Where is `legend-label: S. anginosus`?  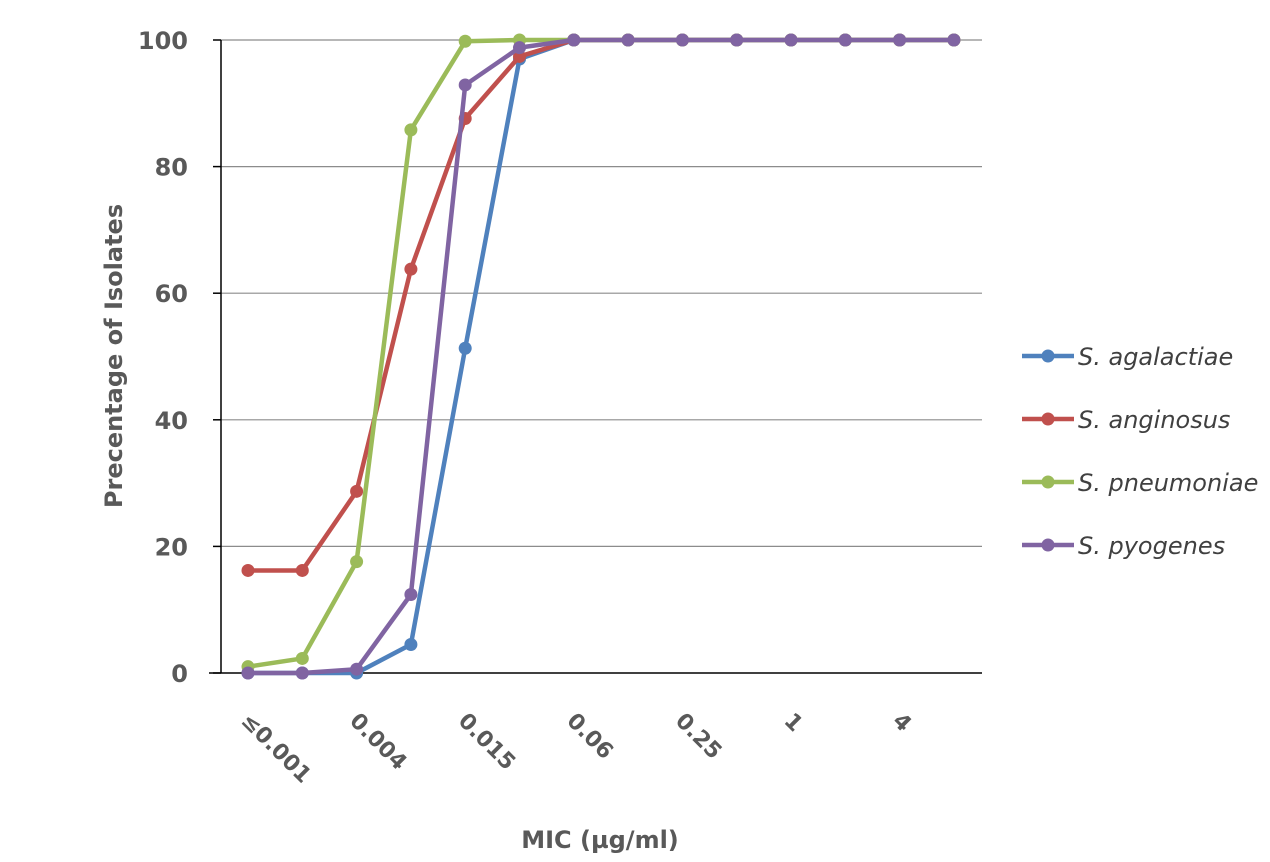 legend-label: S. anginosus is located at coordinates (1154, 420).